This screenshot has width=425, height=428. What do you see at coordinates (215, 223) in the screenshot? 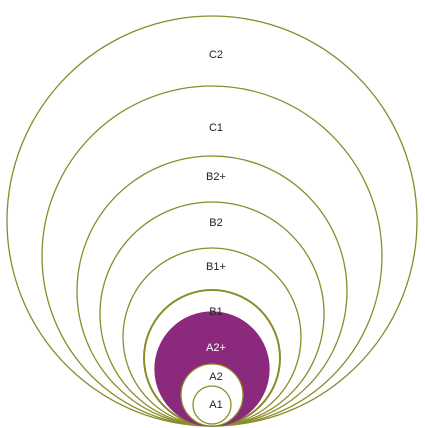
I see `label-b2: B2` at bounding box center [215, 223].